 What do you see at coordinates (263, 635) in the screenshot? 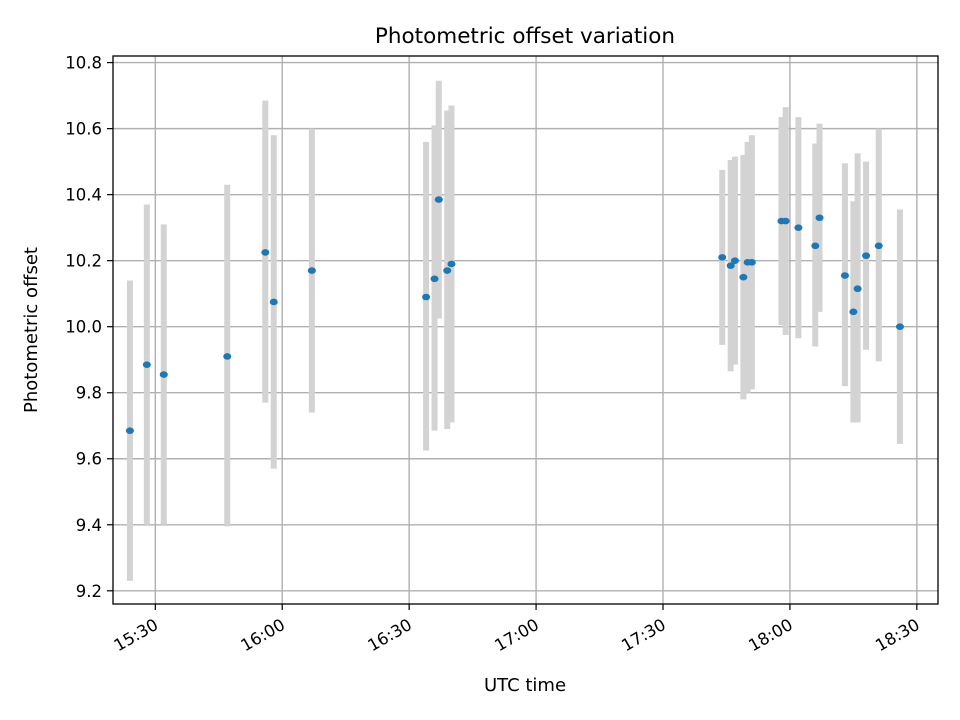
I see `x-tick-label: 16:00` at bounding box center [263, 635].